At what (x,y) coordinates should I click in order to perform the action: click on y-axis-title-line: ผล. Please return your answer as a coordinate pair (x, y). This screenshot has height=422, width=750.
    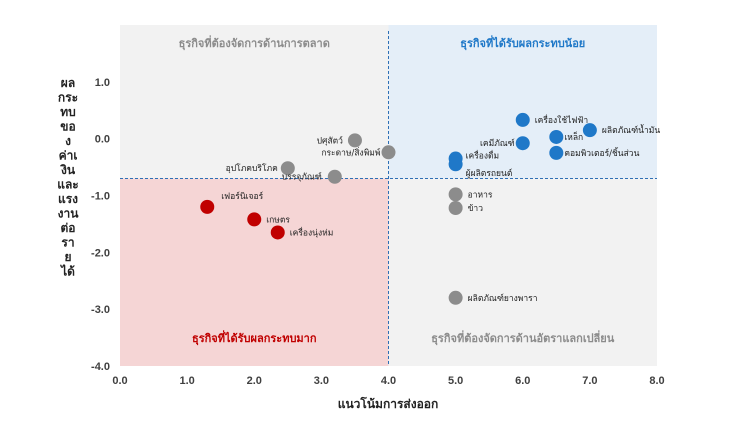
    Looking at the image, I should click on (68, 83).